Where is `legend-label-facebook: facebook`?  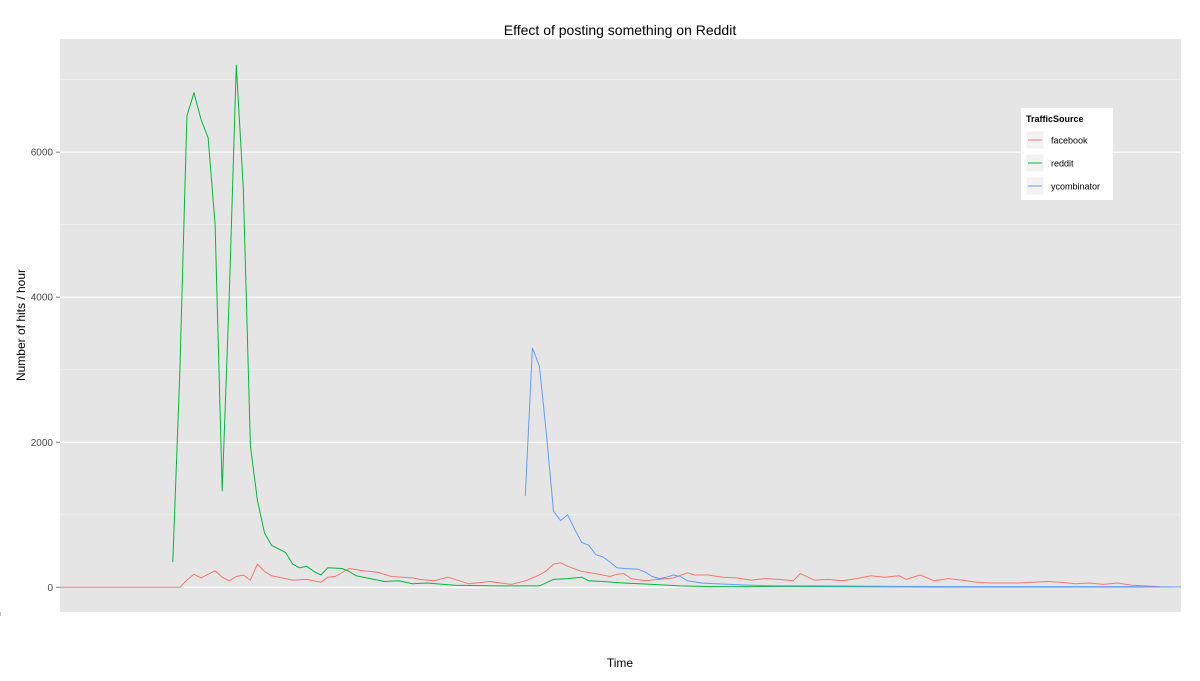
legend-label-facebook: facebook is located at coordinates (1069, 141).